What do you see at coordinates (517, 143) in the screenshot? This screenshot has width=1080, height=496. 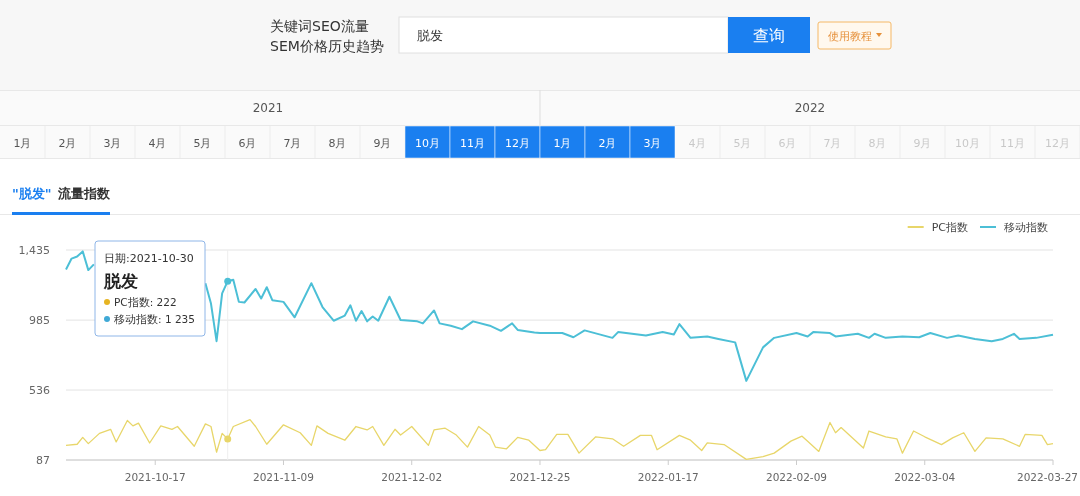 I see `text: 12月` at bounding box center [517, 143].